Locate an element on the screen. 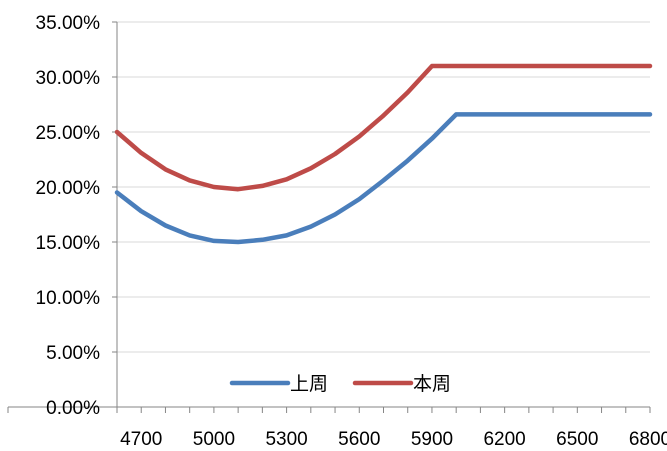  x-tick-label: 6500 is located at coordinates (577, 439).